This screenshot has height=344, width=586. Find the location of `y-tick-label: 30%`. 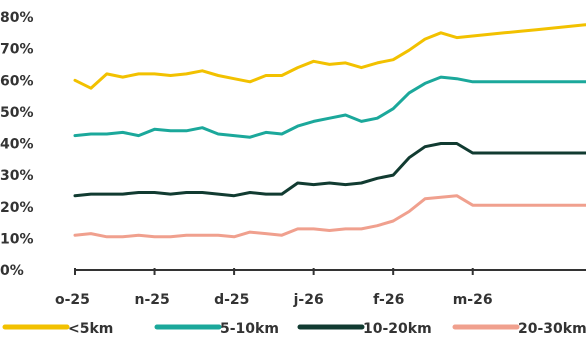

y-tick-label: 30% is located at coordinates (17, 176).